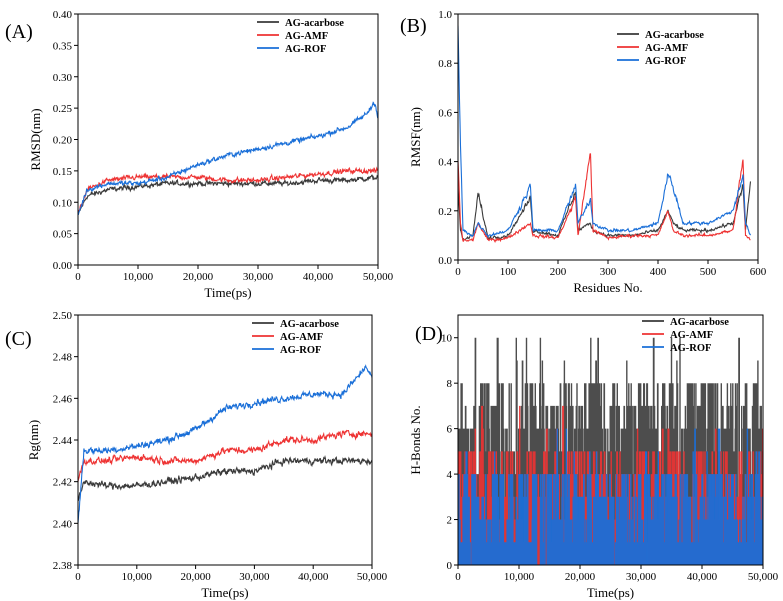  Describe the element at coordinates (450, 430) in the screenshot. I see `y-tick-label: 6` at that location.